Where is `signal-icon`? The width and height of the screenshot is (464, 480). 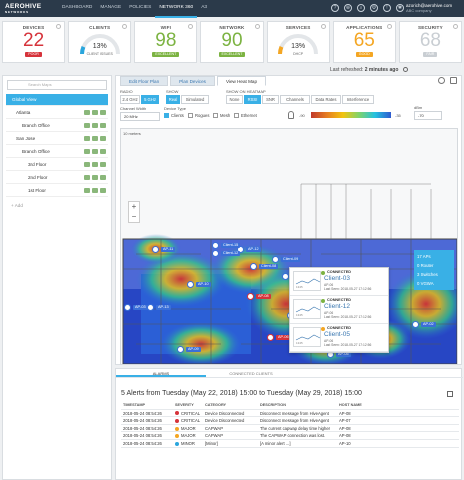 signal-icon is located at coordinates (291, 115).